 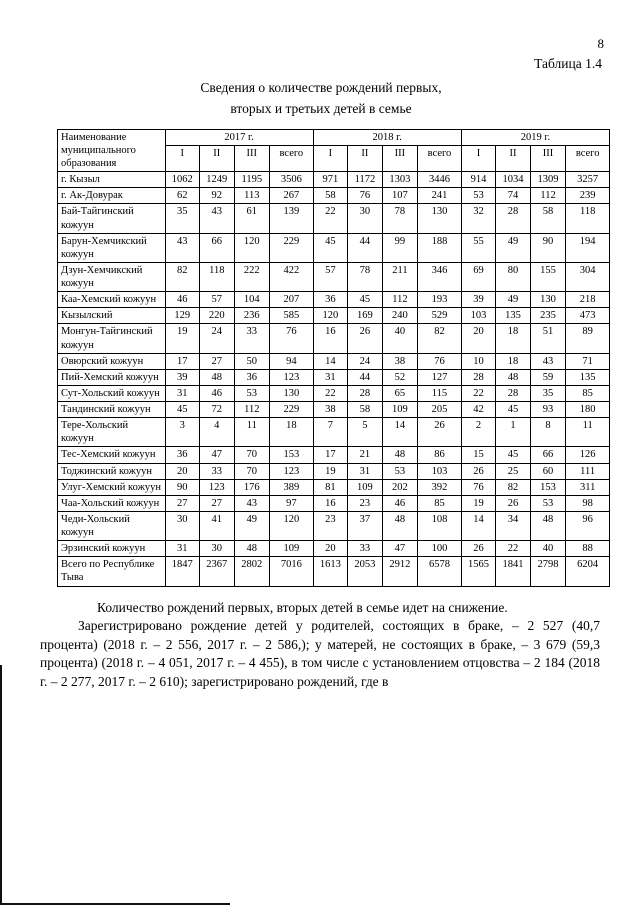 What do you see at coordinates (513, 316) in the screenshot?
I see `value-cell: 135` at bounding box center [513, 316].